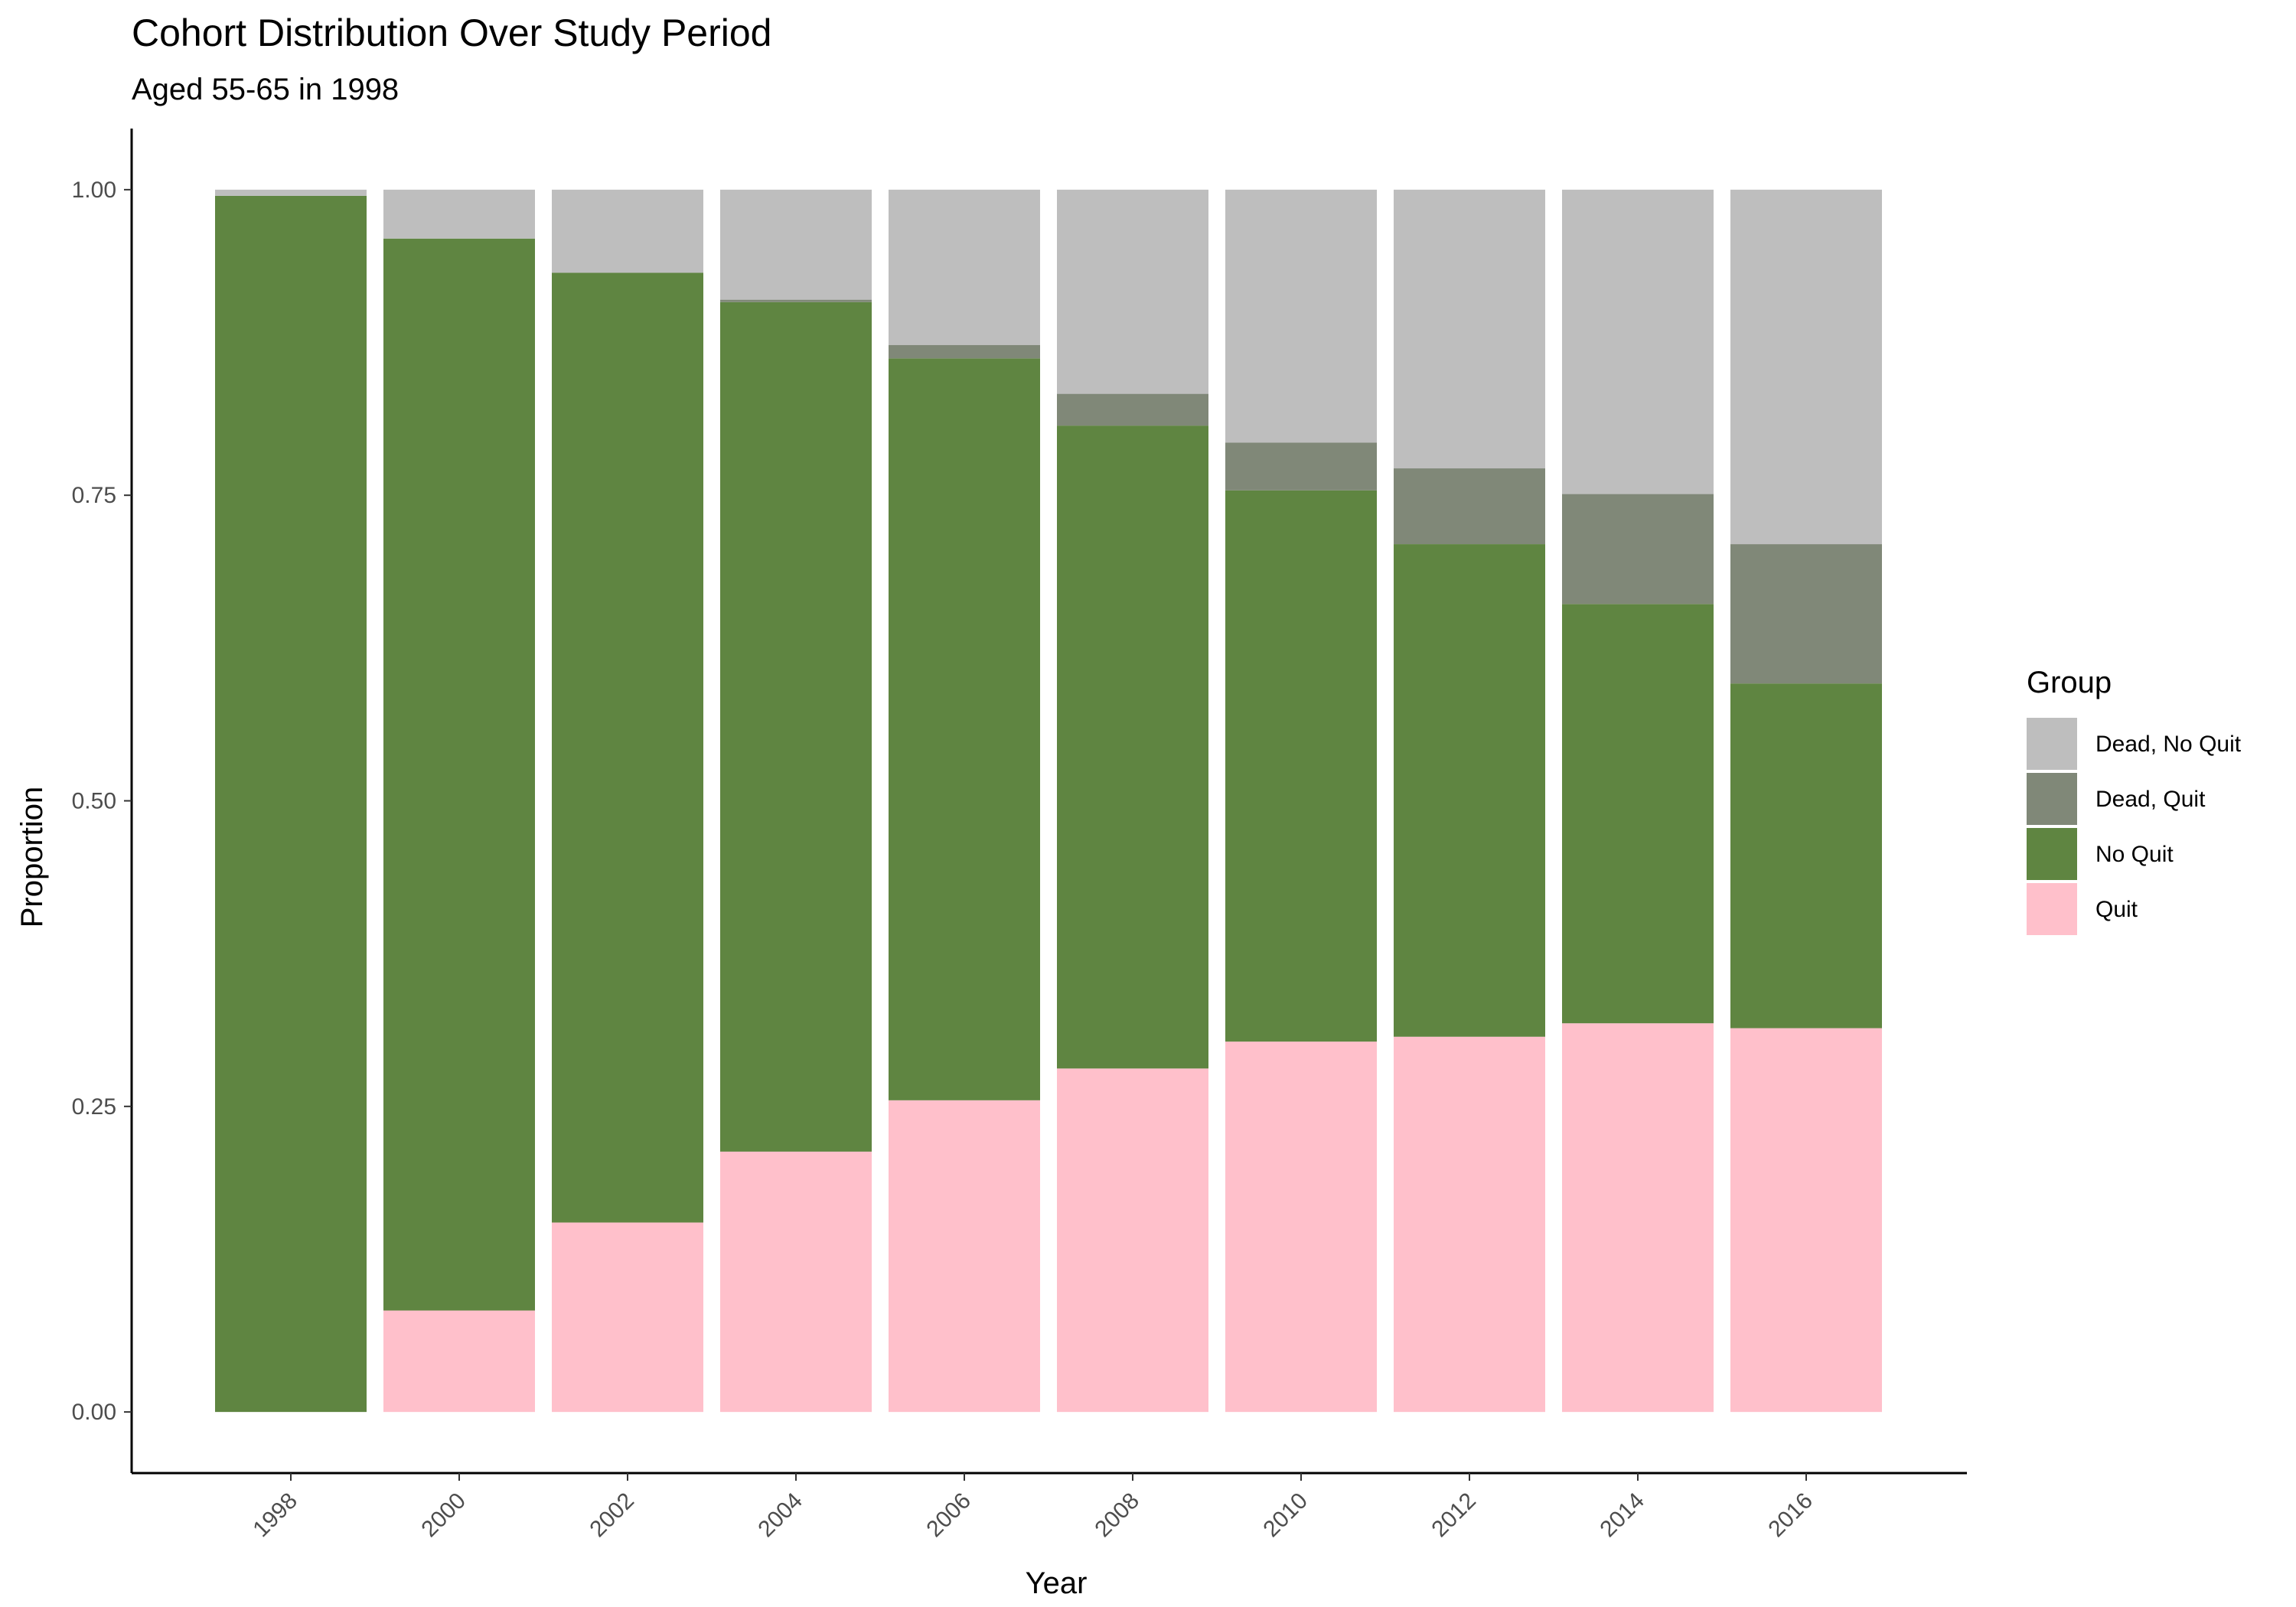 The width and height of the screenshot is (2296, 1607). What do you see at coordinates (612, 1515) in the screenshot?
I see `x-tick-label-2002: 2002` at bounding box center [612, 1515].